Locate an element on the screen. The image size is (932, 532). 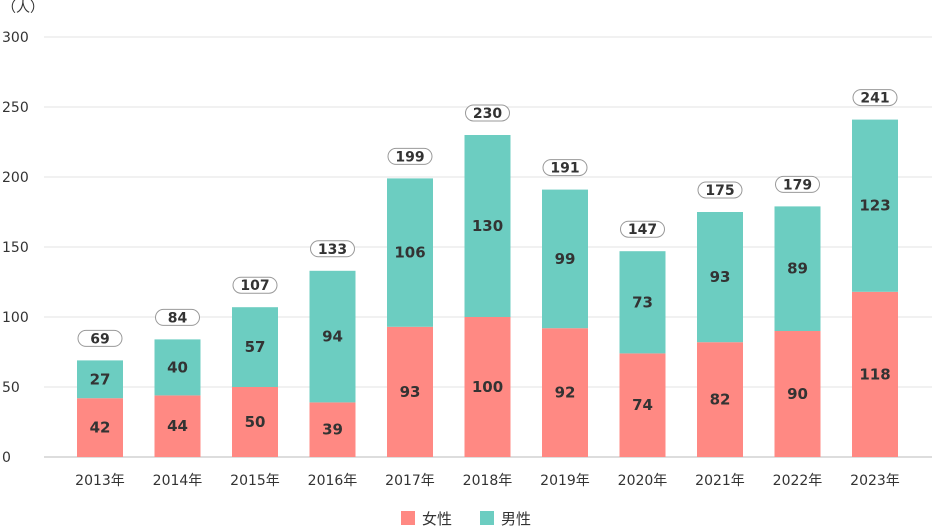
total-label: 147 is located at coordinates (642, 230).